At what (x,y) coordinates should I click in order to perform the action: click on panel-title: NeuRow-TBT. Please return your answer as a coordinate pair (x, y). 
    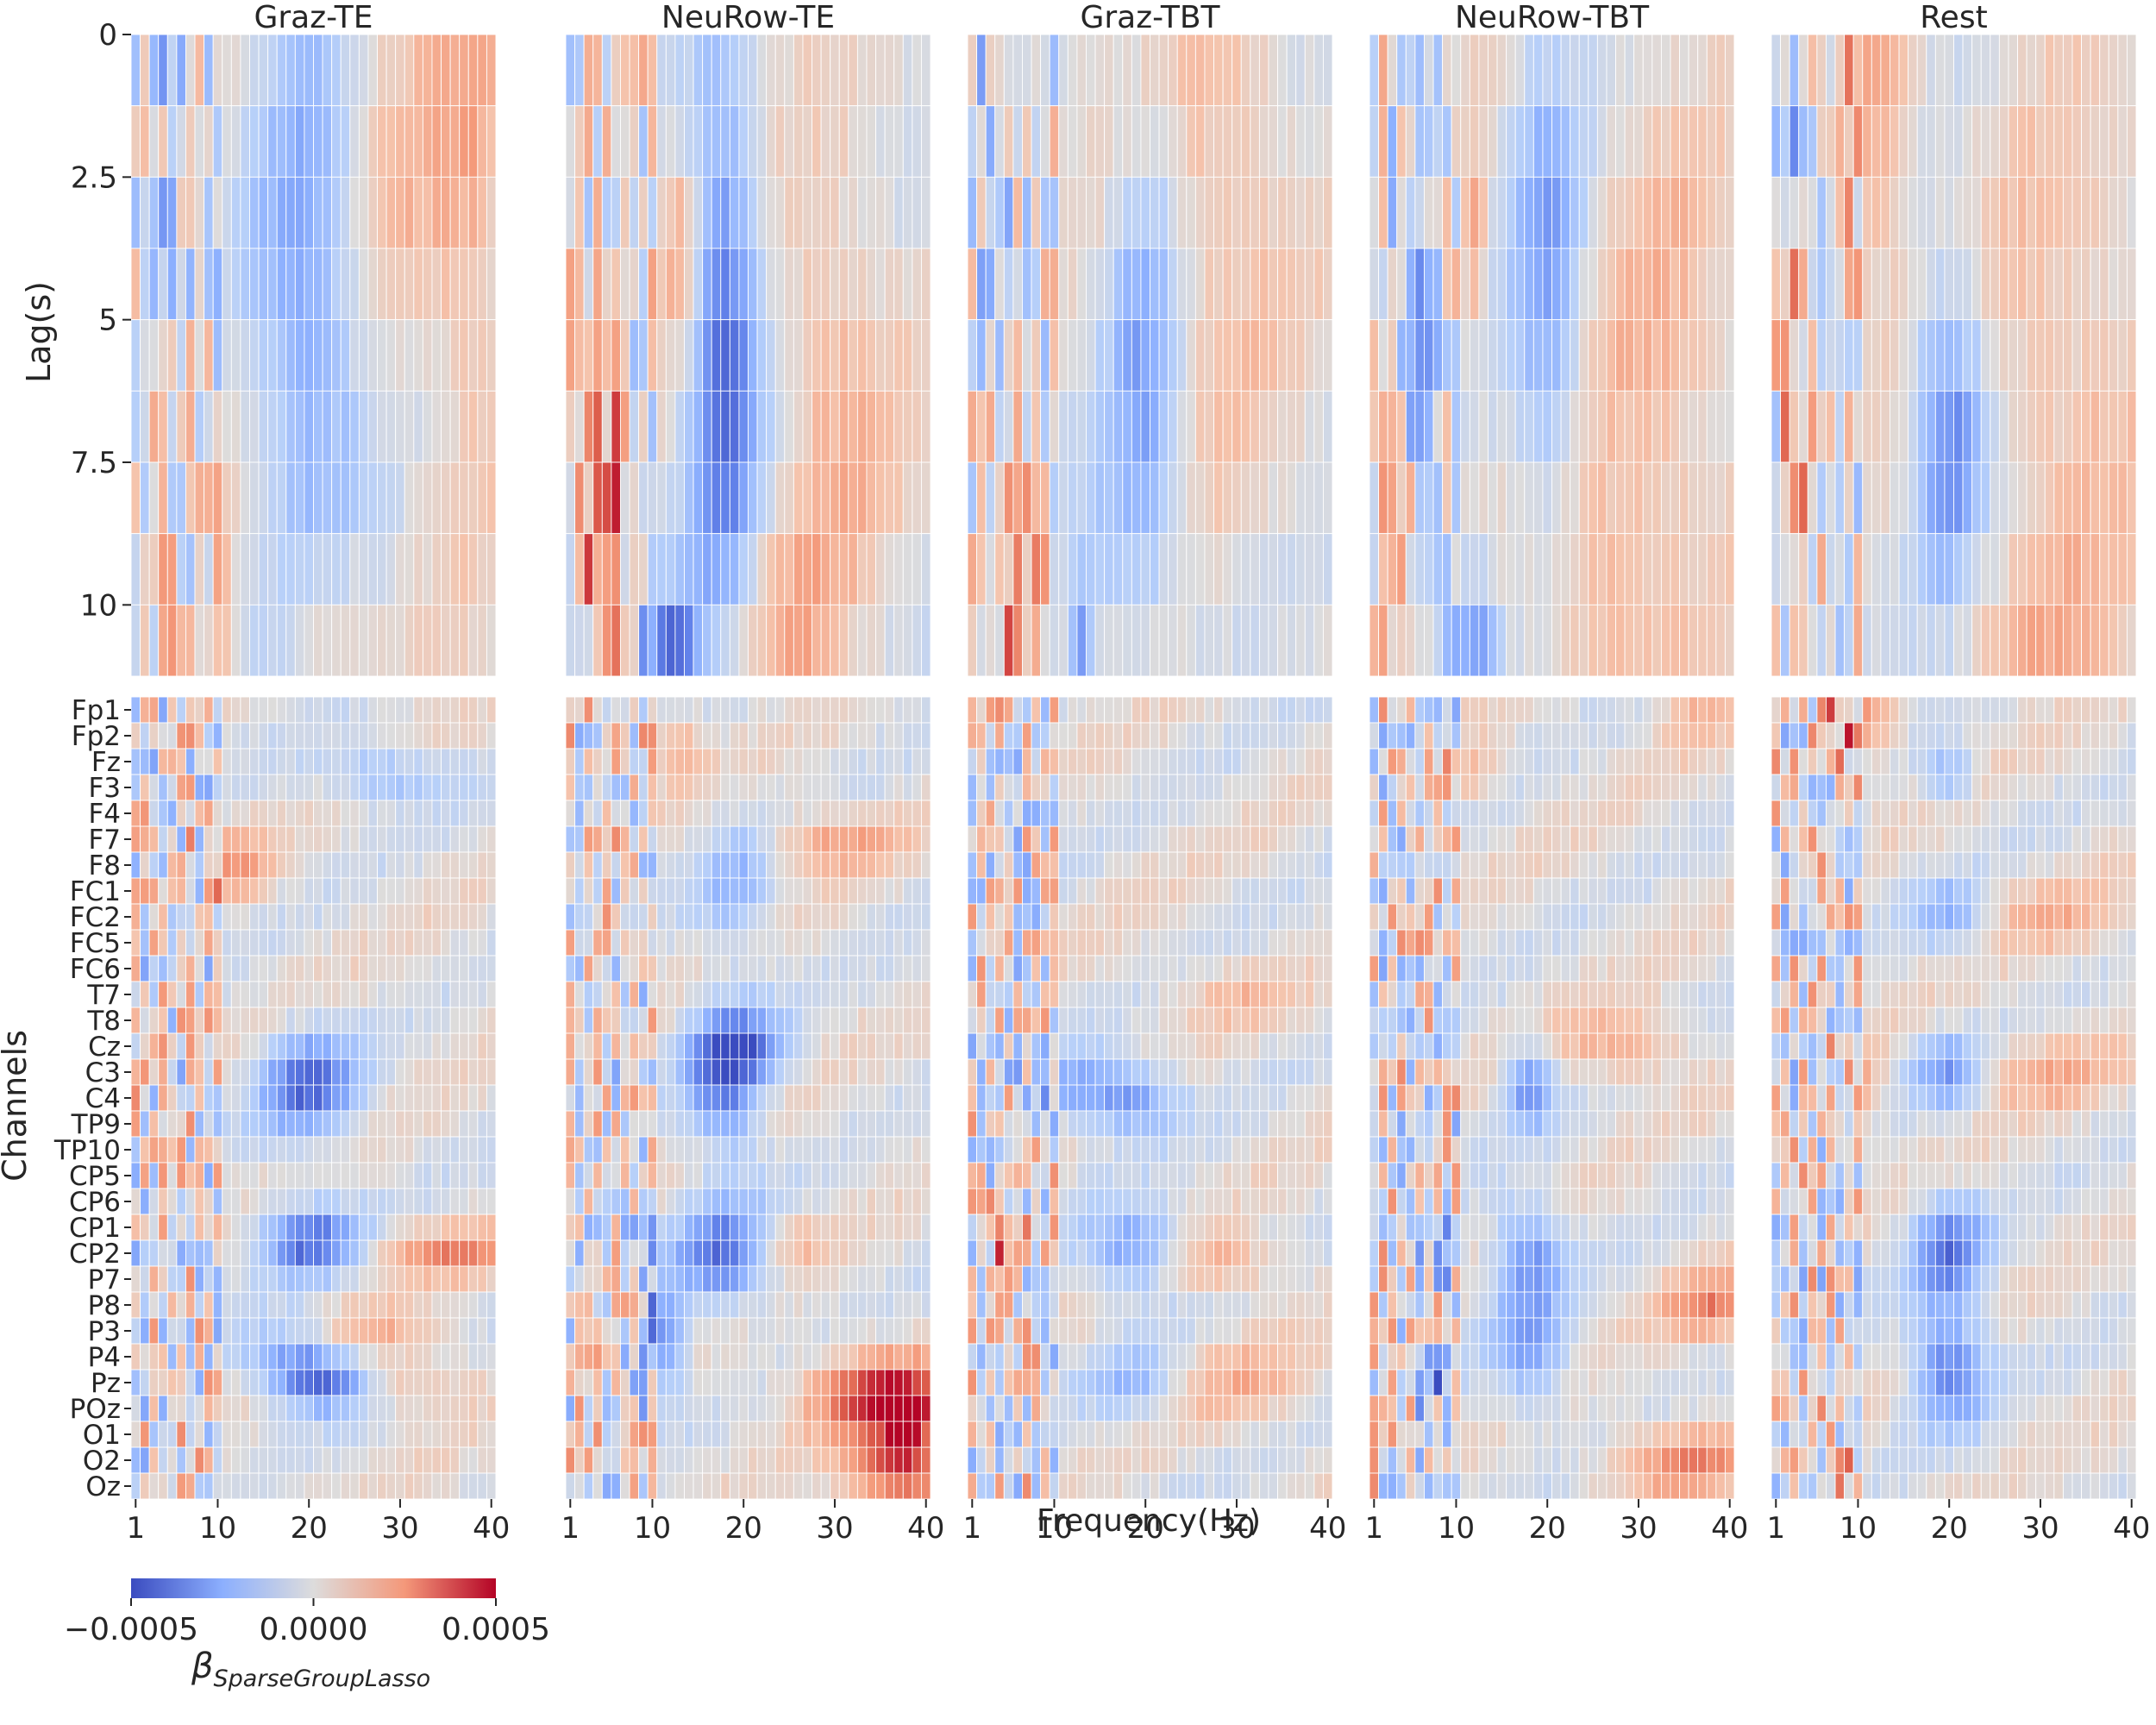
    Looking at the image, I should click on (1552, 18).